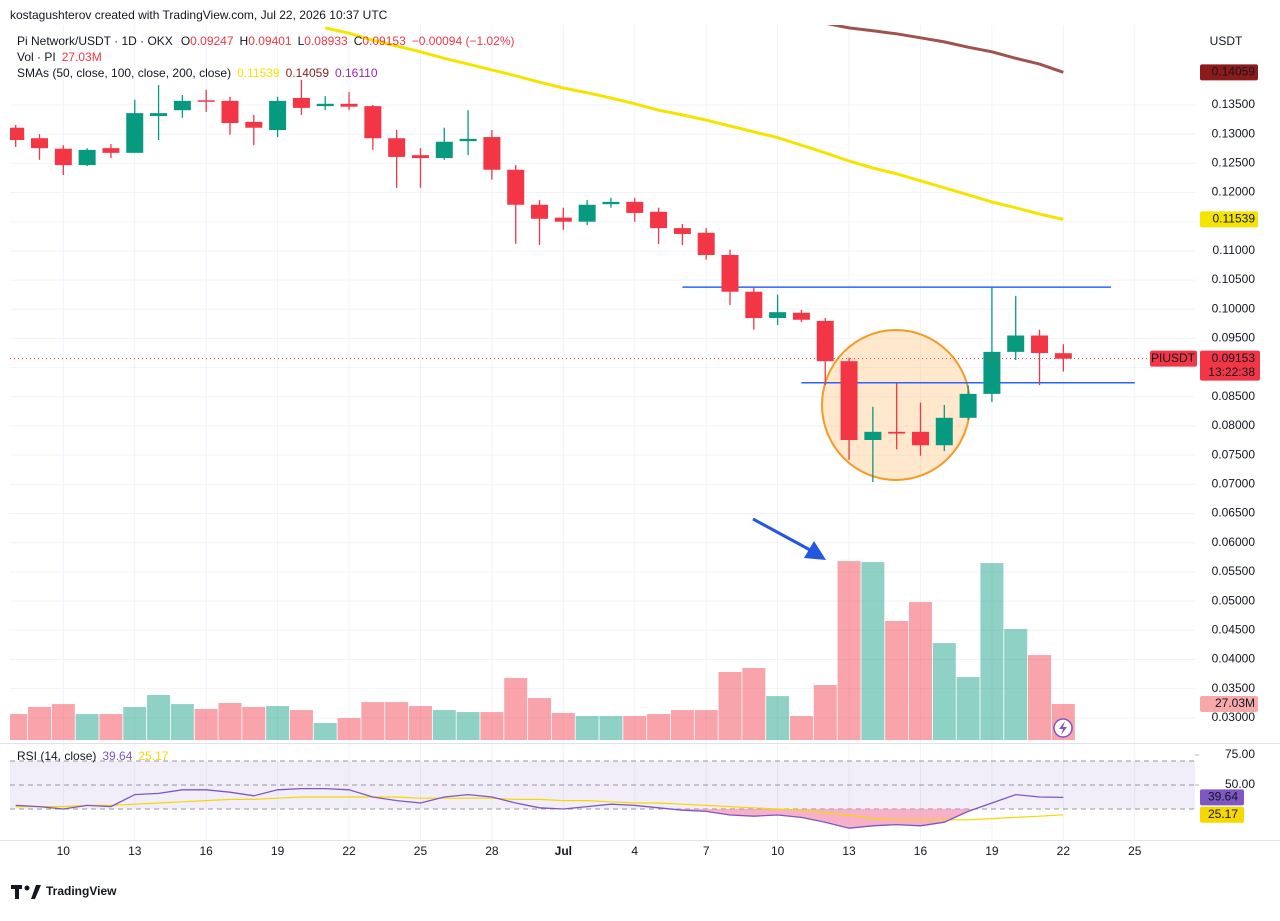 The image size is (1280, 921). I want to click on y-tick-label: 0.07500, so click(1234, 454).